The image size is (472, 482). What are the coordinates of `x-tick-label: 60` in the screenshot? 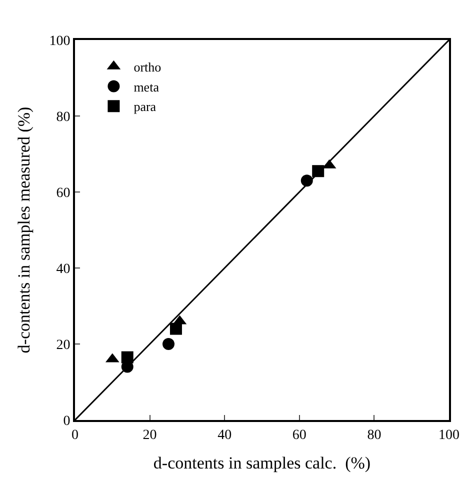 It's located at (299, 435).